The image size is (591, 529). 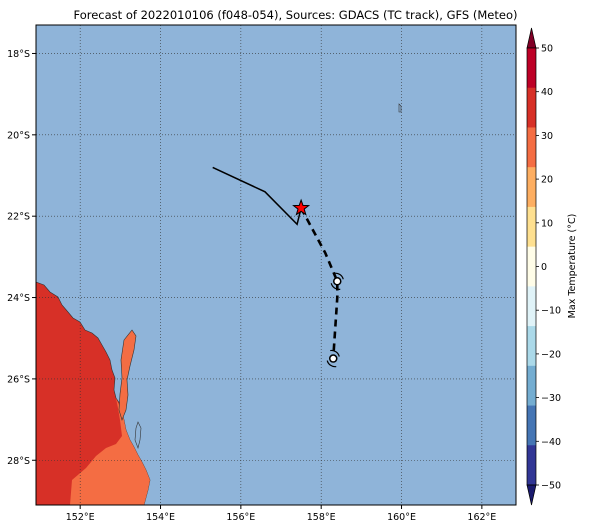 What do you see at coordinates (127, 375) in the screenshot?
I see `land-island-warm` at bounding box center [127, 375].